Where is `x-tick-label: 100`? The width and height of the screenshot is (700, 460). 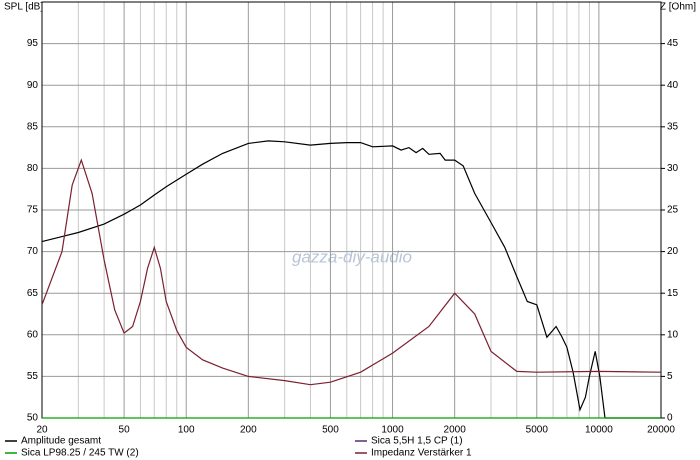
x-tick-label: 100 is located at coordinates (186, 430).